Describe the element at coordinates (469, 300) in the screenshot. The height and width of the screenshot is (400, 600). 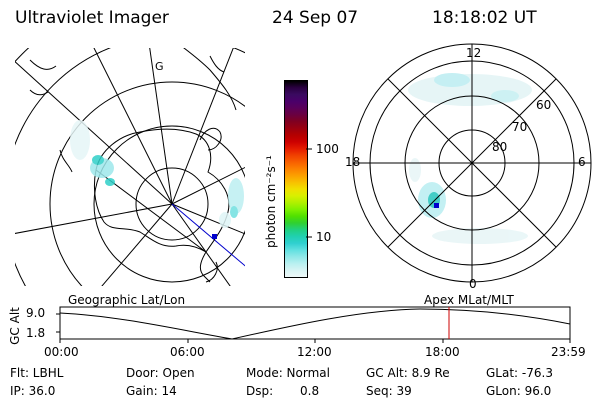
I see `polar-plot-caption: Apex MLat/MLT` at that location.